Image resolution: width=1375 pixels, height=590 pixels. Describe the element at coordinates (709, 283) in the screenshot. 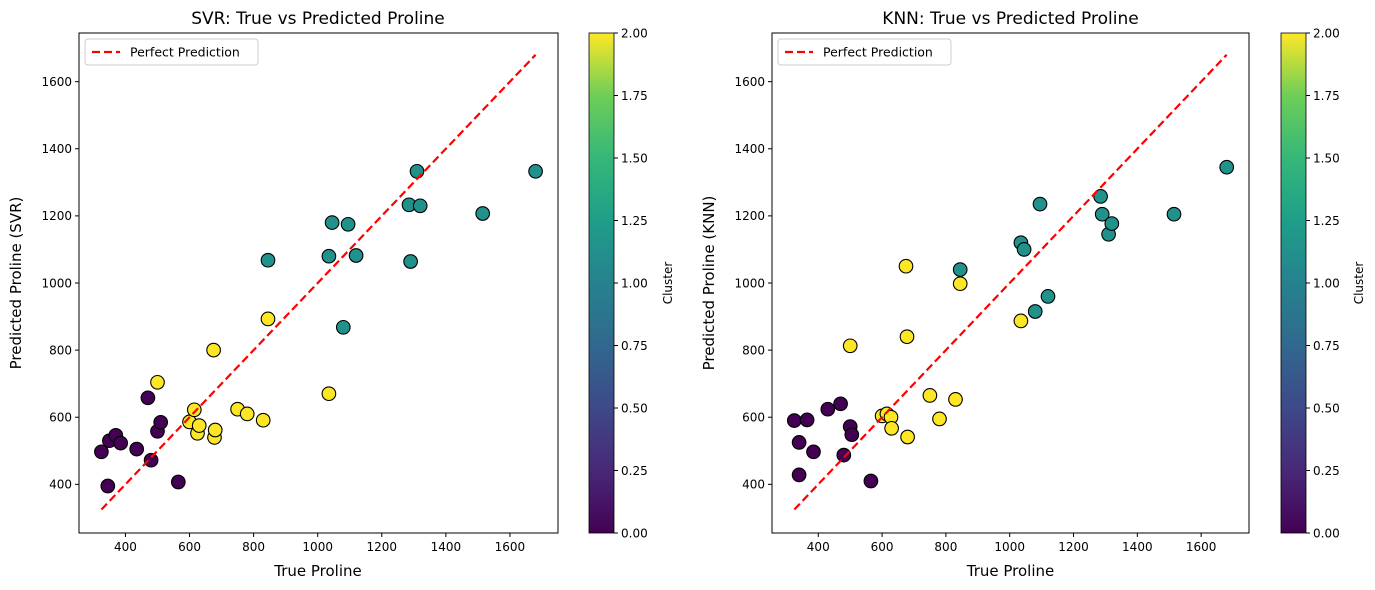

I see `knn-y-axis-label: Predicted Proline (KNN)` at that location.